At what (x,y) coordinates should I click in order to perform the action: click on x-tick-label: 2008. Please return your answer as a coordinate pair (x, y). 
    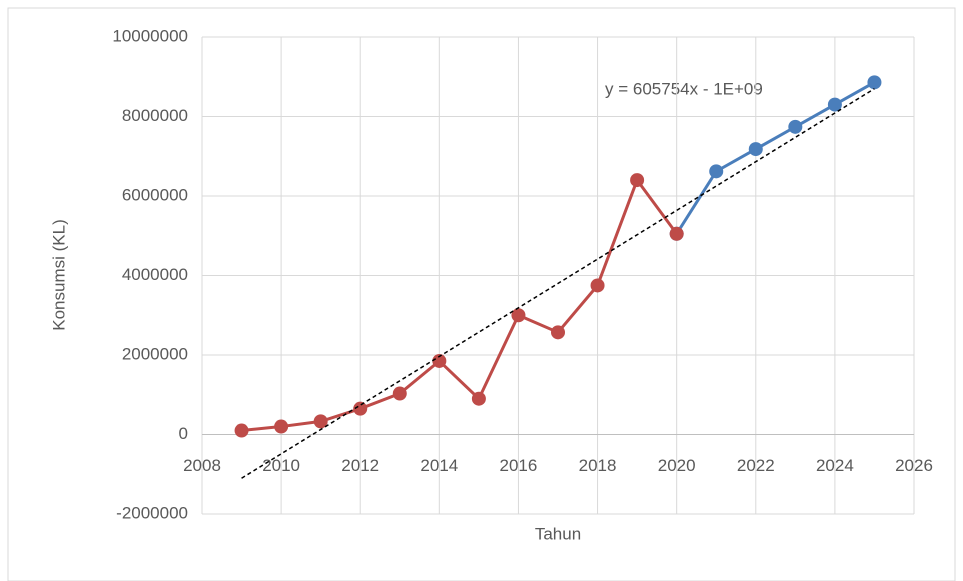
    Looking at the image, I should click on (202, 465).